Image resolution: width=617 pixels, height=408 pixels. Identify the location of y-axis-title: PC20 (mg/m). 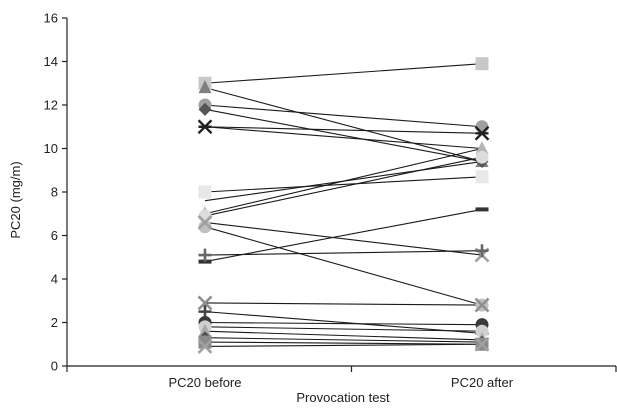
(15, 199).